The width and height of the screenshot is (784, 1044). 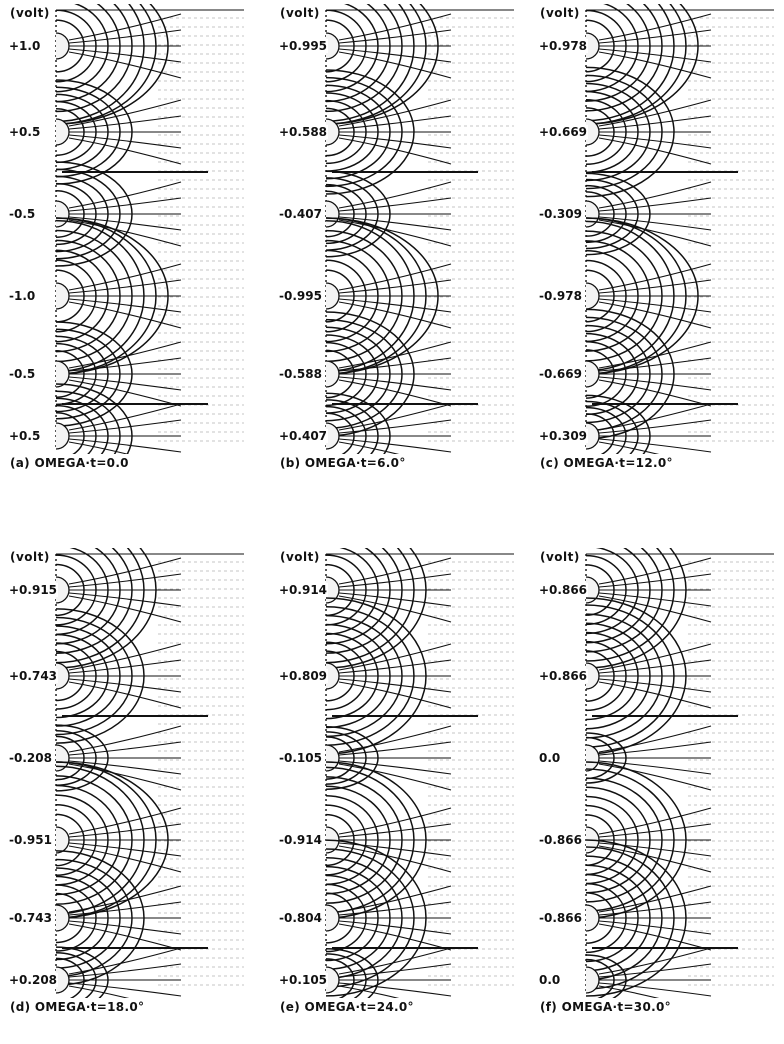 I want to click on voltage-label: -0.5, so click(x=22, y=214).